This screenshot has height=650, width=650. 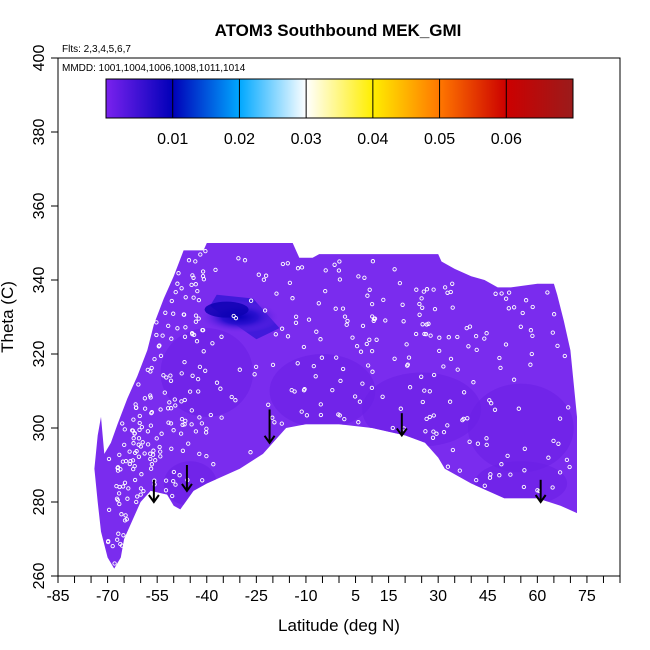 I want to click on arrows-layer, so click(x=347, y=456).